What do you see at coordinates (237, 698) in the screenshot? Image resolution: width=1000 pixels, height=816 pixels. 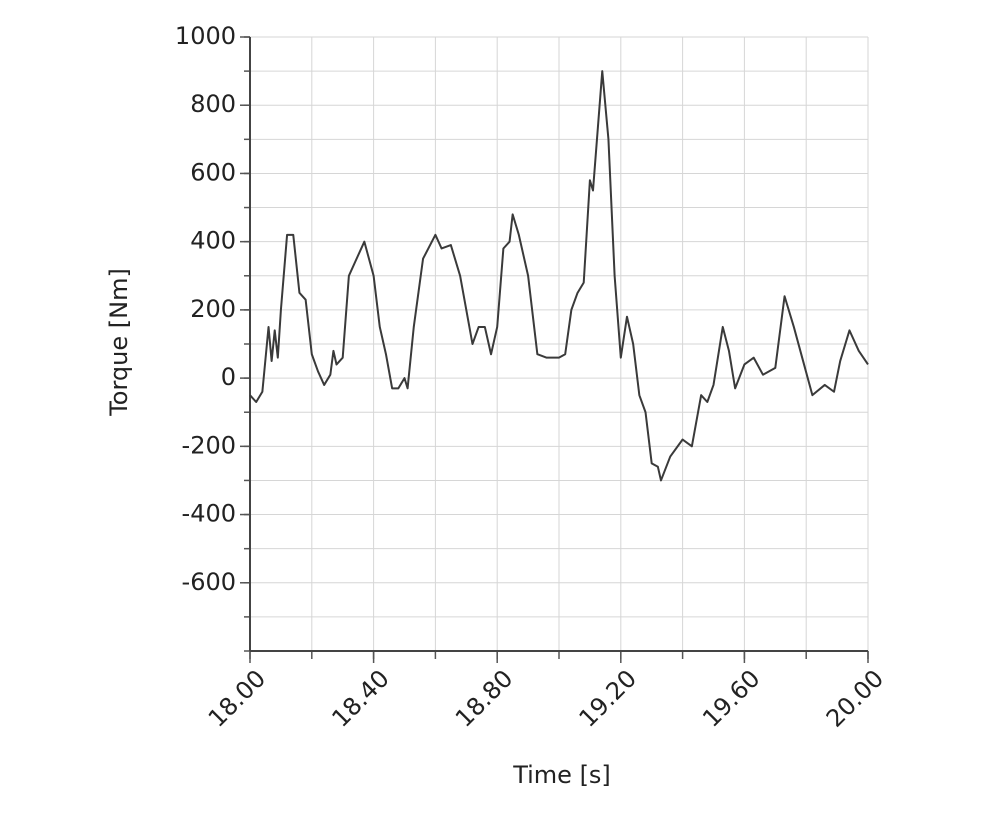 I see `x-tick-label: 18.00` at bounding box center [237, 698].